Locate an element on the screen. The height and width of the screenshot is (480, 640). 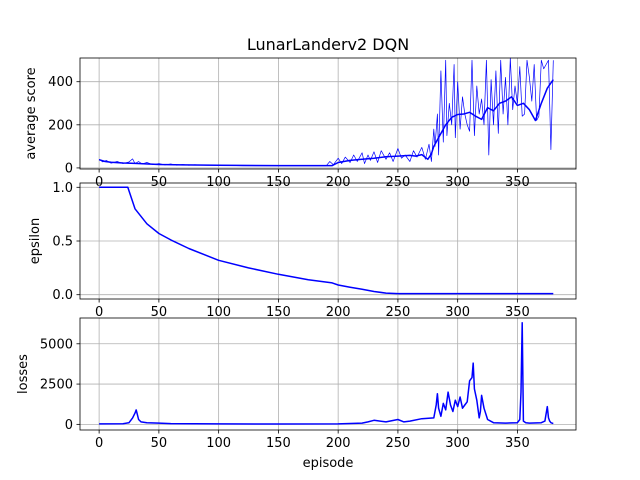
y-tick-label: 200 is located at coordinates (60, 125).